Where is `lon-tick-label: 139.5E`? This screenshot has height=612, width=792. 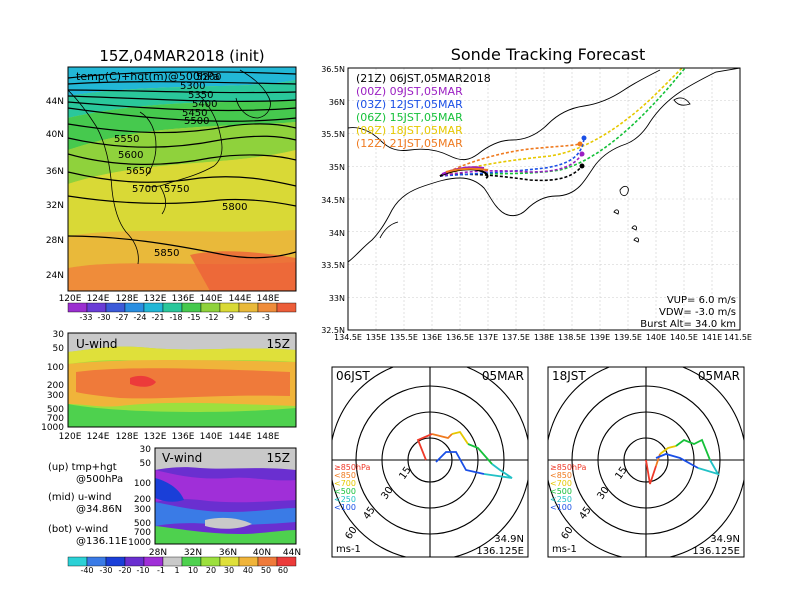 lon-tick-label: 139.5E is located at coordinates (628, 337).